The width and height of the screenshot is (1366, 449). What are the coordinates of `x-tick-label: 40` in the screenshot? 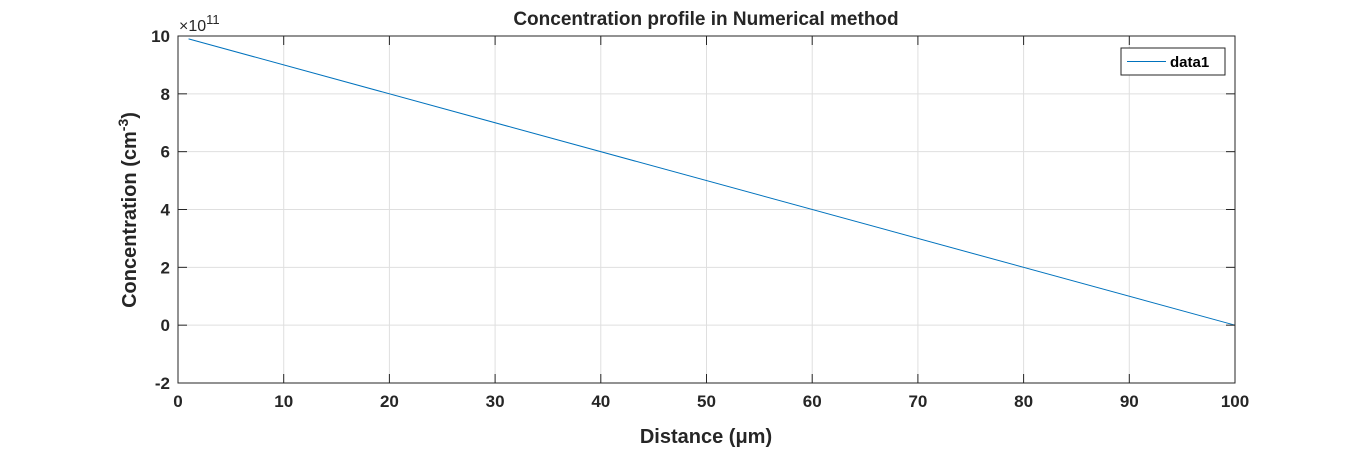 It's located at (600, 401).